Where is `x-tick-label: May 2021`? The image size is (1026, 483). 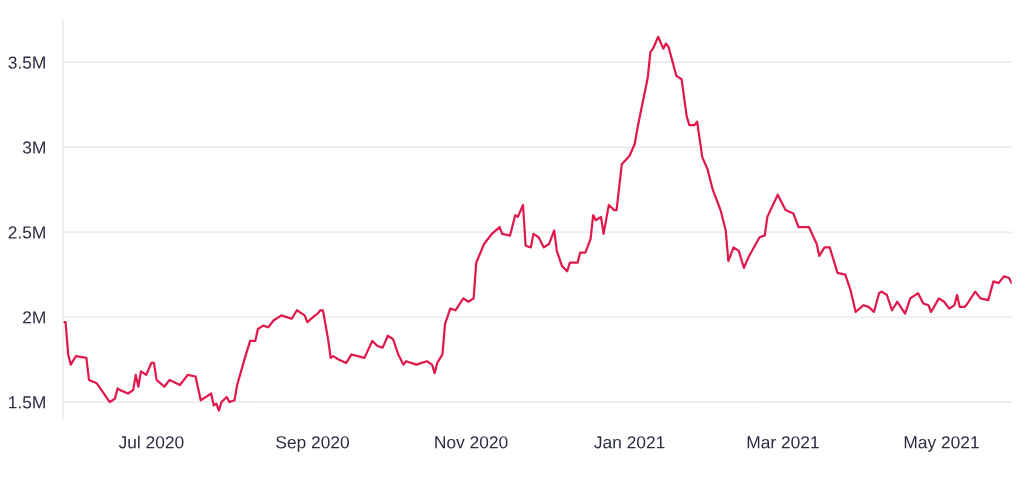
x-tick-label: May 2021 is located at coordinates (941, 444).